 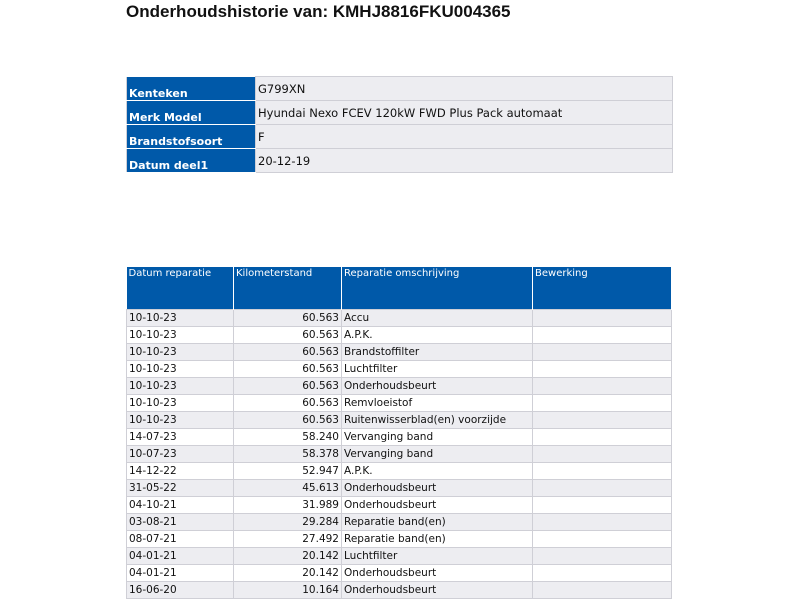 I want to click on description-cell: A.P.K., so click(x=437, y=471).